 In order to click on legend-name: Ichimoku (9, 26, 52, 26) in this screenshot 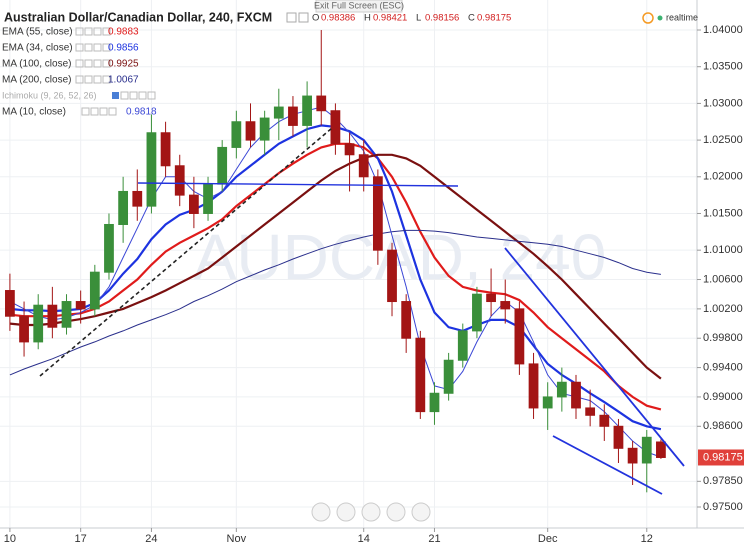, I will do `click(49, 95)`.